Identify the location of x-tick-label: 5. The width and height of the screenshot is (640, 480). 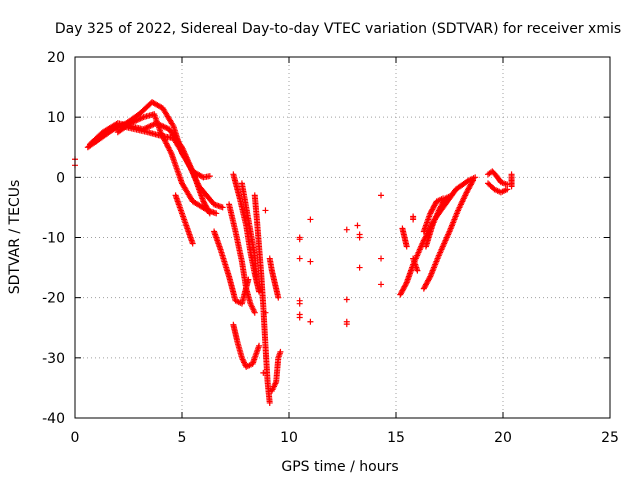
(182, 438).